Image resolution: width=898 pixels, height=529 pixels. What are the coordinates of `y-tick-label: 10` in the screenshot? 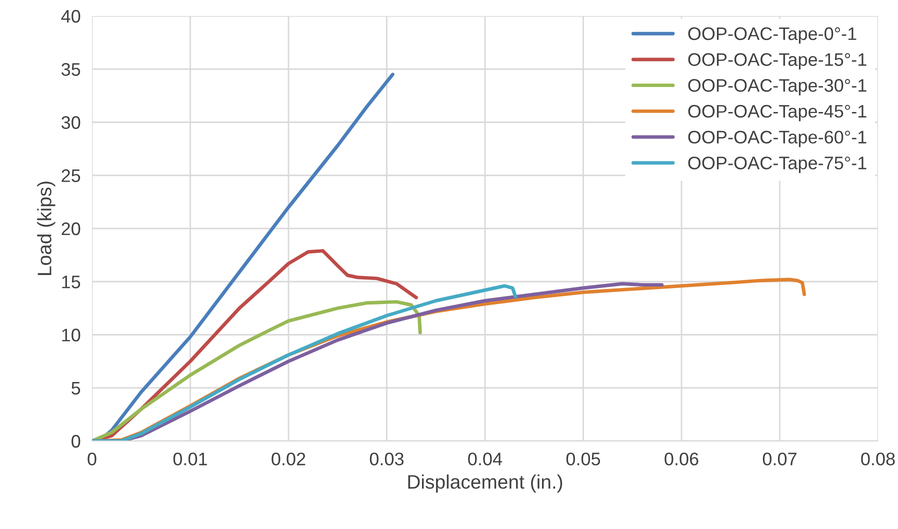 It's located at (71, 335).